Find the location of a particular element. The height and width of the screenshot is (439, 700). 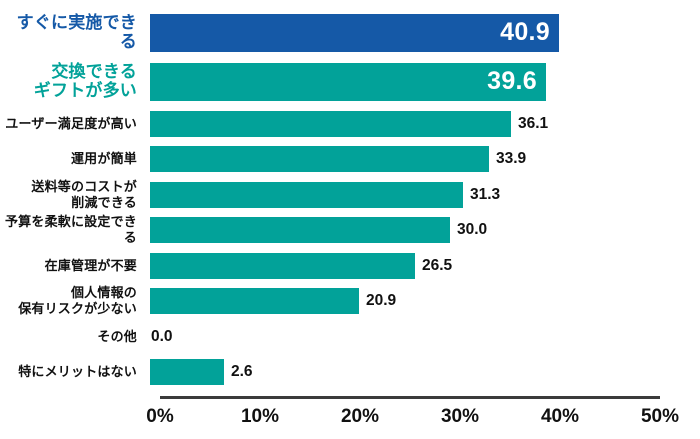

category-label: 特にメリットはない is located at coordinates (75, 372).